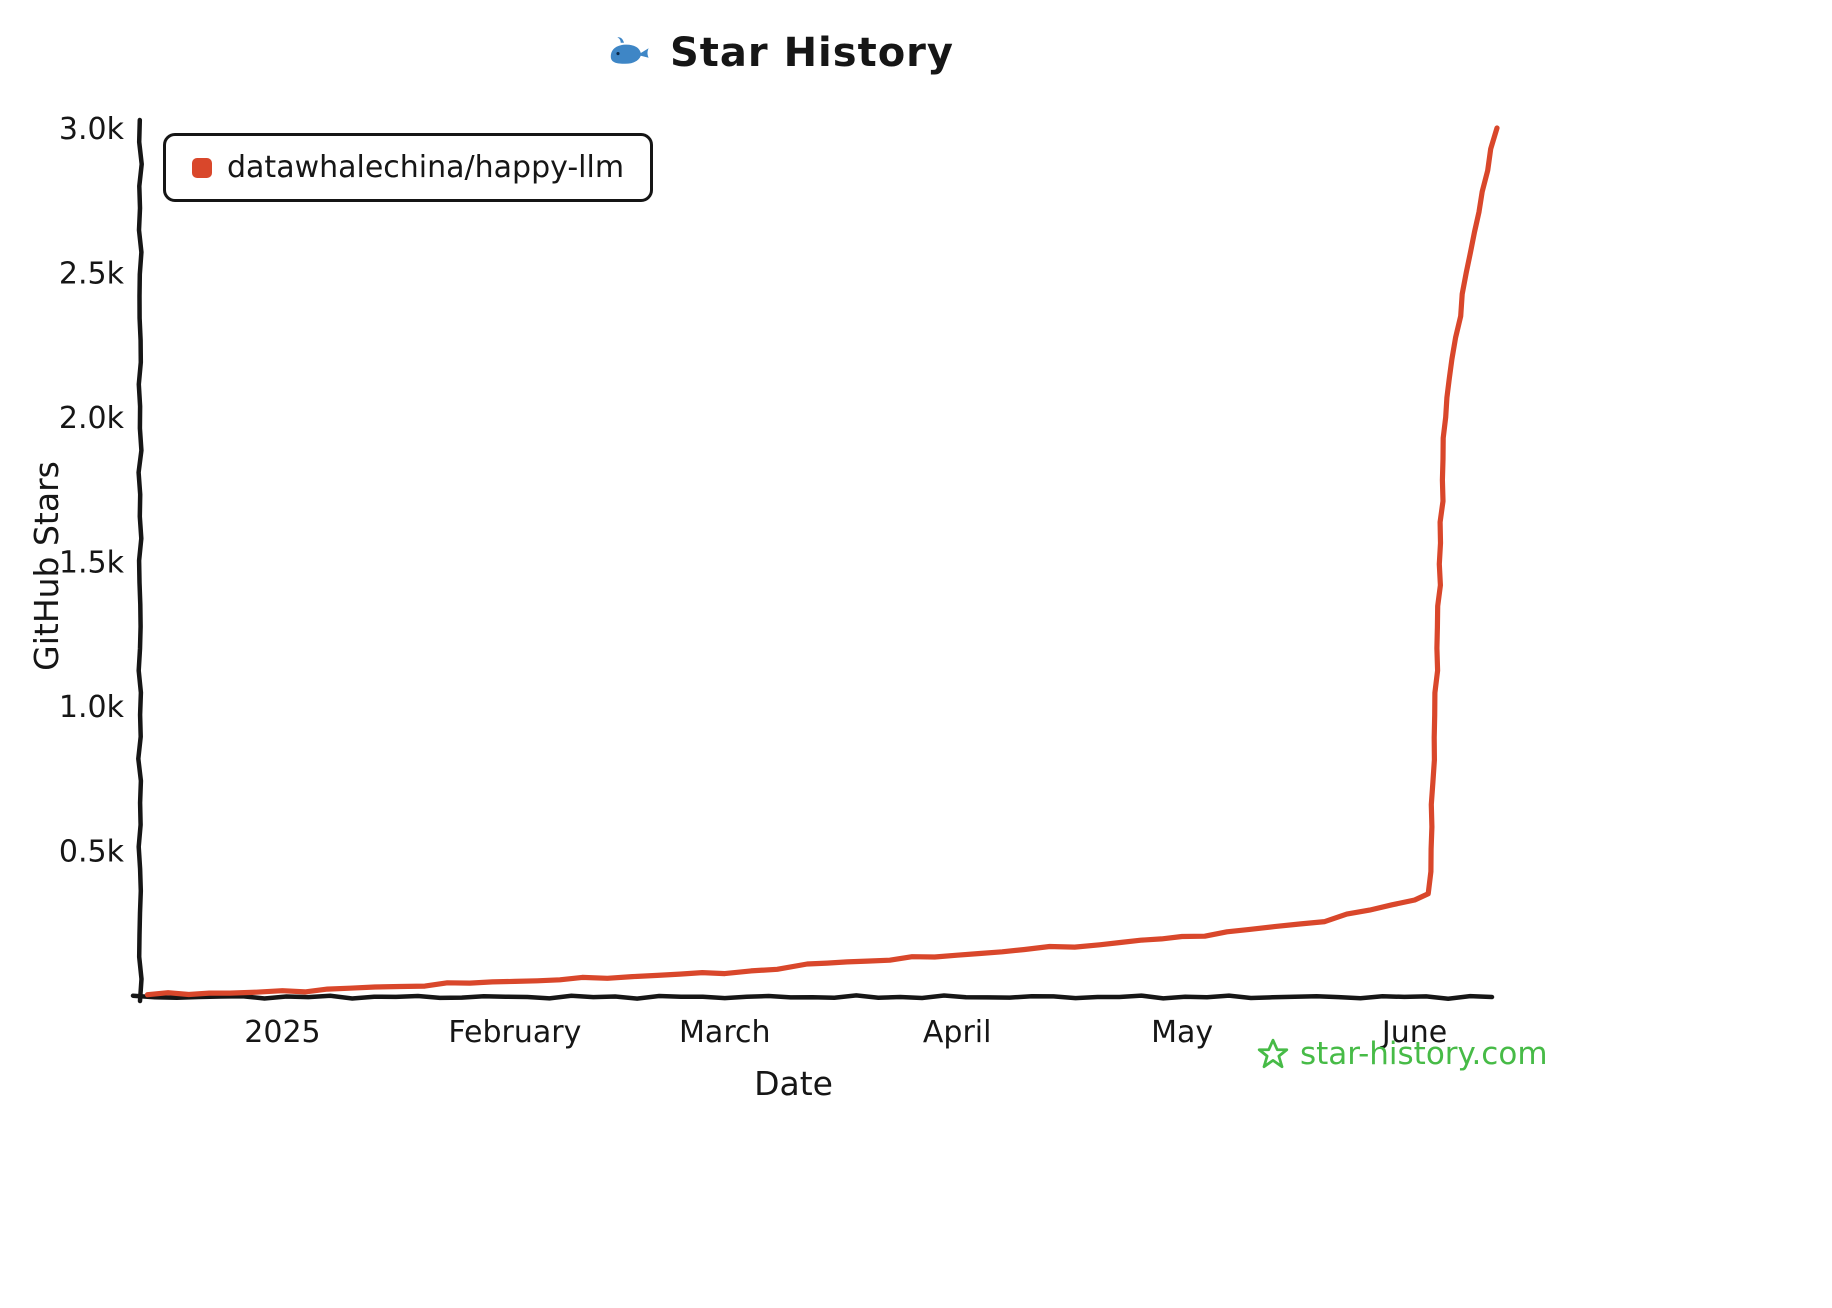 The width and height of the screenshot is (1832, 1308). I want to click on legend-label: datawhalechina/happy-llm, so click(426, 167).